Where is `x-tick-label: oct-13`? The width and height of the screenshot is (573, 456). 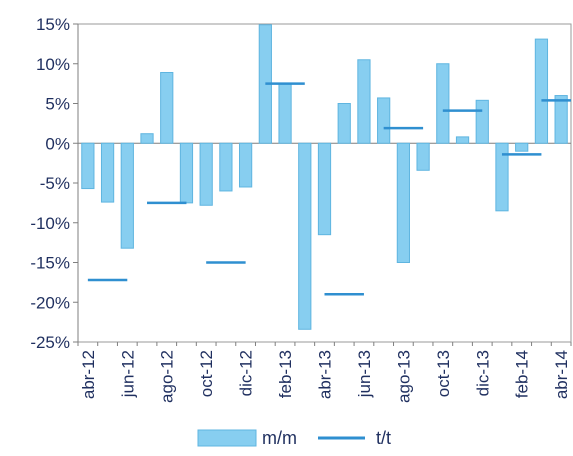 x-tick-label: oct-13 is located at coordinates (443, 373).